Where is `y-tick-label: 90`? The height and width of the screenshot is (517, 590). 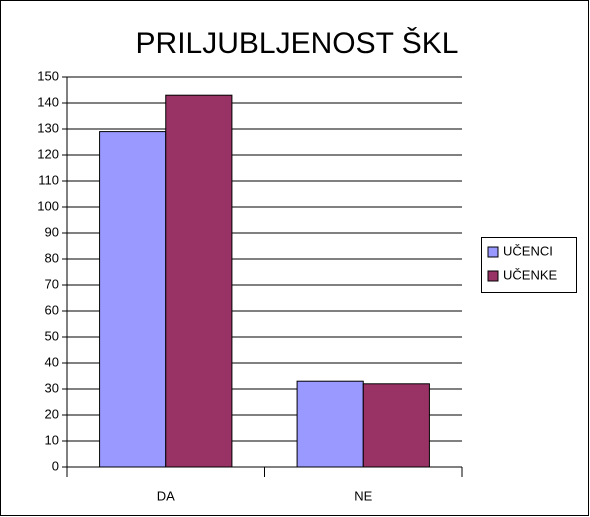 y-tick-label: 90 is located at coordinates (52, 231).